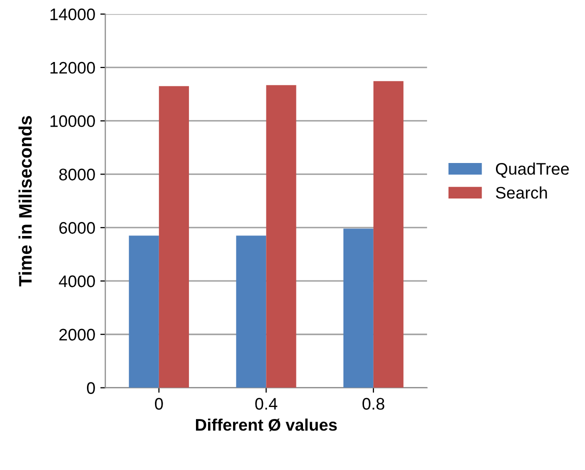 The height and width of the screenshot is (470, 585). Describe the element at coordinates (77, 334) in the screenshot. I see `y-tick-label: 2000` at that location.